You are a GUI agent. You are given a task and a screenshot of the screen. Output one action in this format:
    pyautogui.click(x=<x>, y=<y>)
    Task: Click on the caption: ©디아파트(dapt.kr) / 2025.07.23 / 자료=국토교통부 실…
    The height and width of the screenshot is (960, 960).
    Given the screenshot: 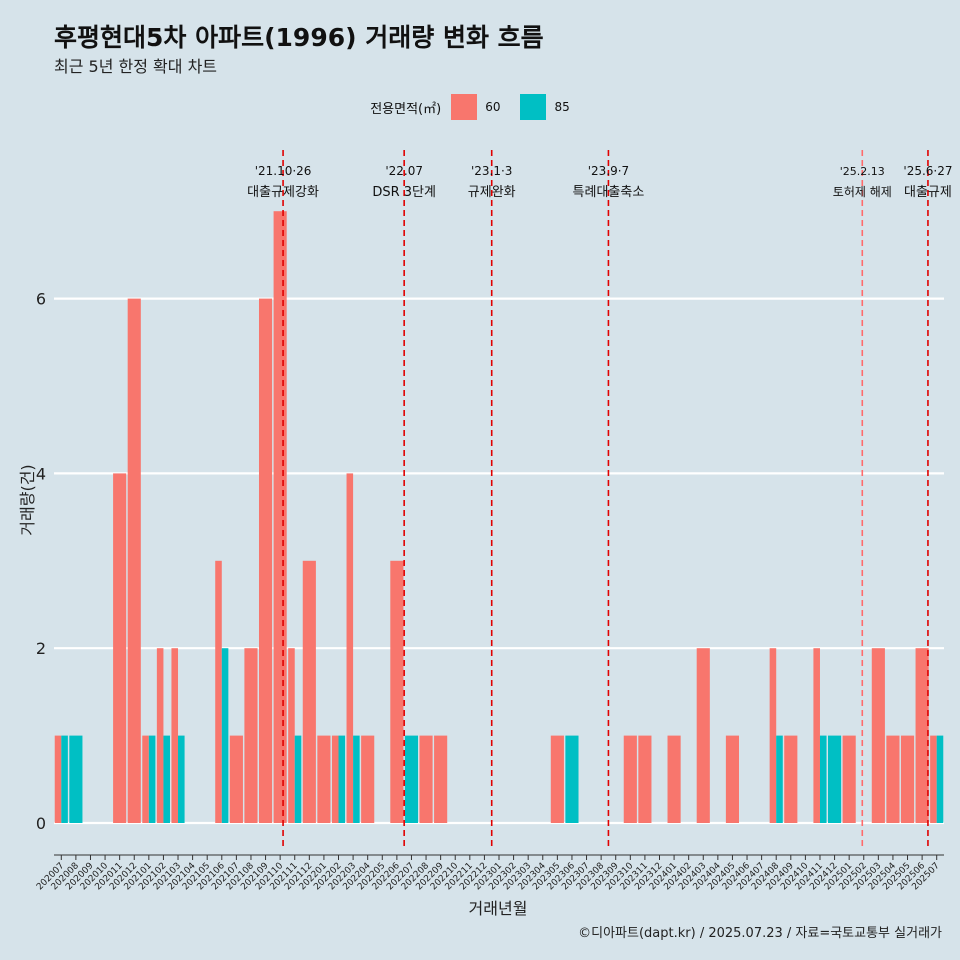 What is the action you would take?
    pyautogui.click(x=760, y=933)
    